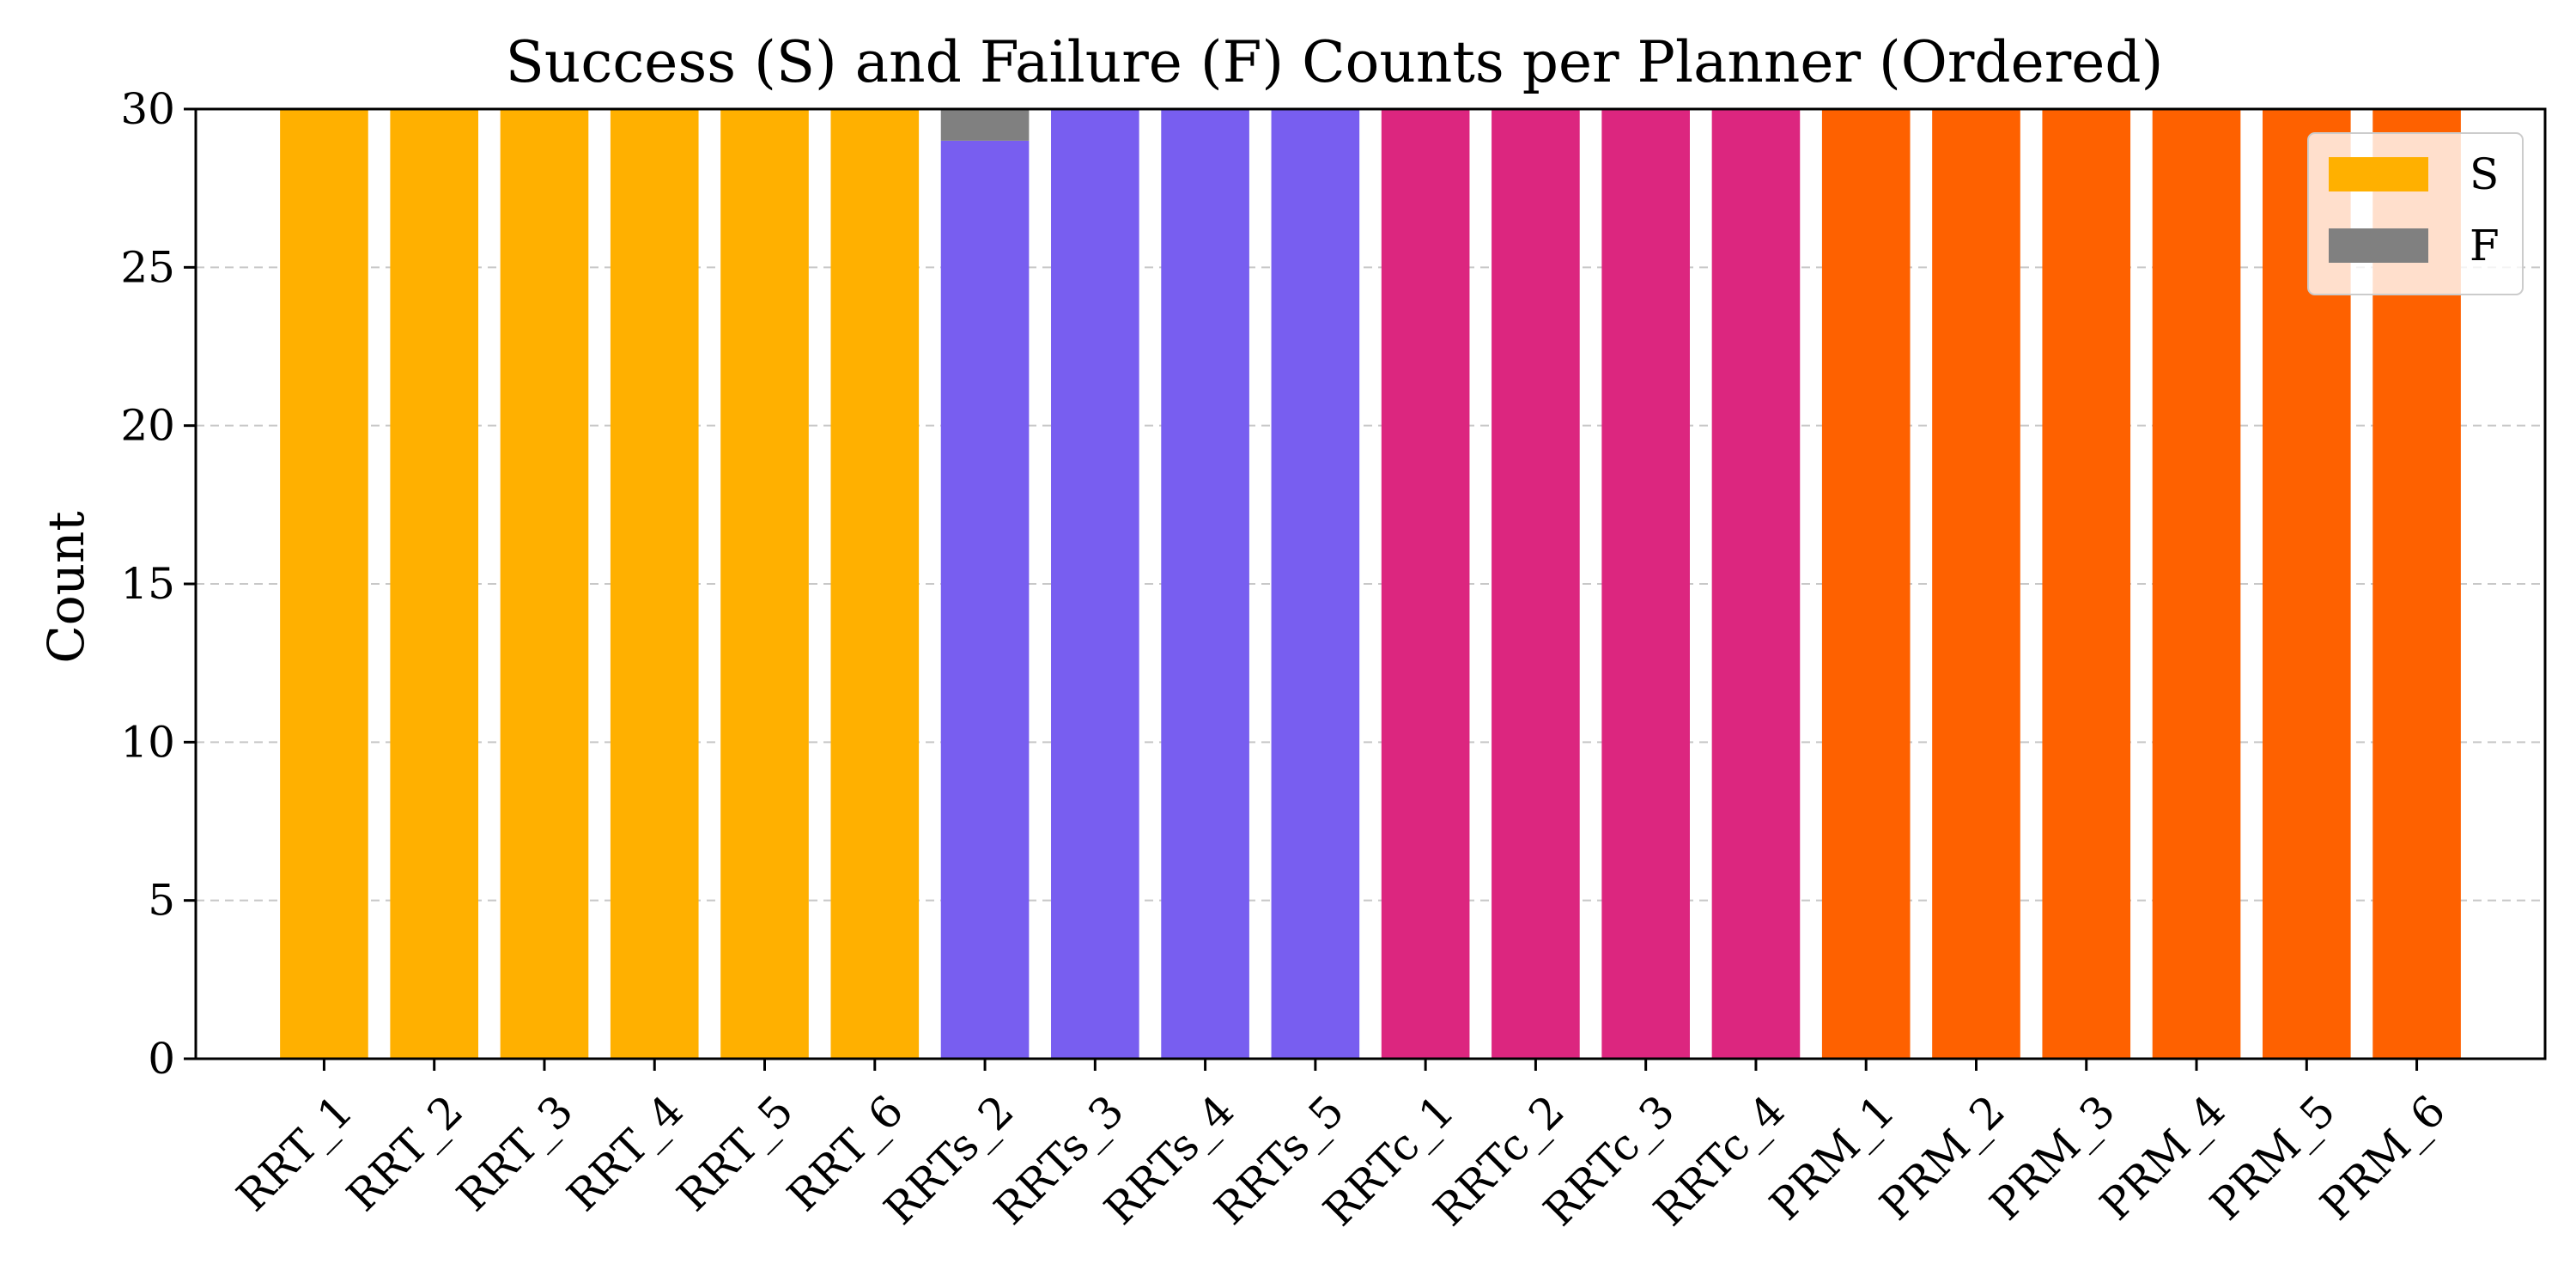 The height and width of the screenshot is (1288, 2576). I want to click on x-tick-label: PRM_2, so click(1942, 1158).